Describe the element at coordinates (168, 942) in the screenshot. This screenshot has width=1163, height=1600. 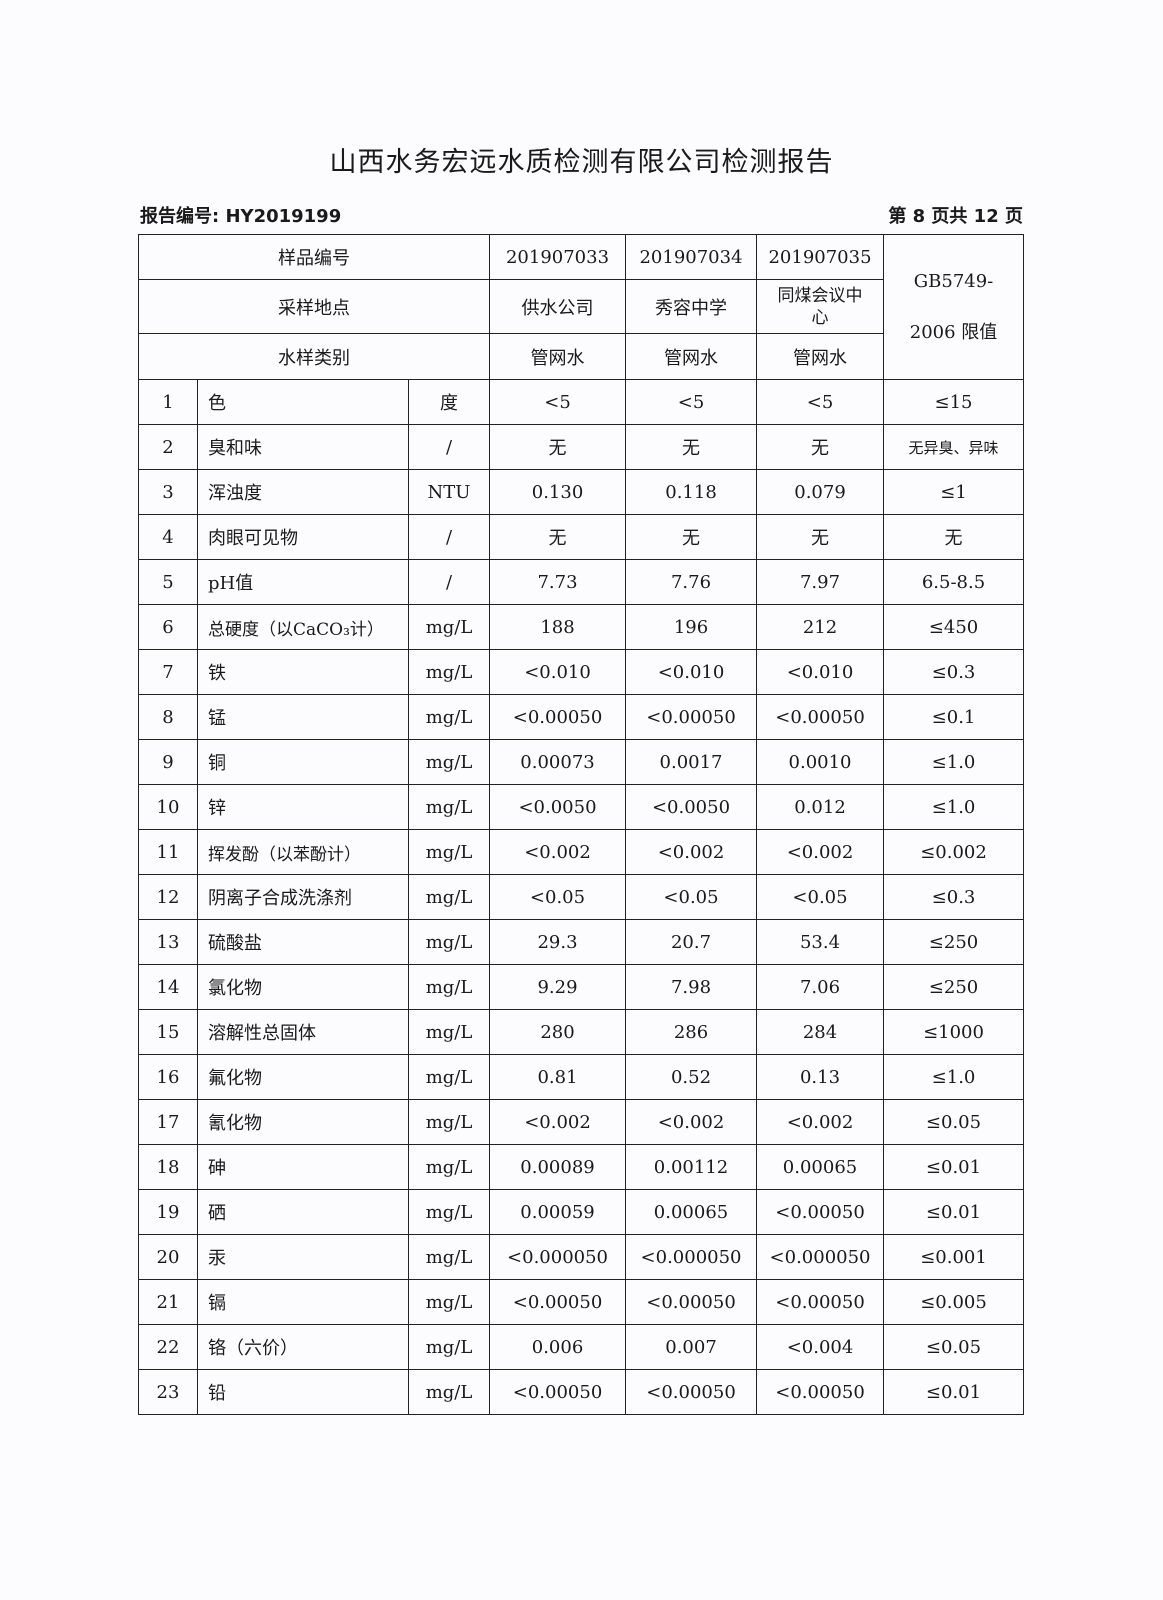
I see `row-number: 13` at that location.